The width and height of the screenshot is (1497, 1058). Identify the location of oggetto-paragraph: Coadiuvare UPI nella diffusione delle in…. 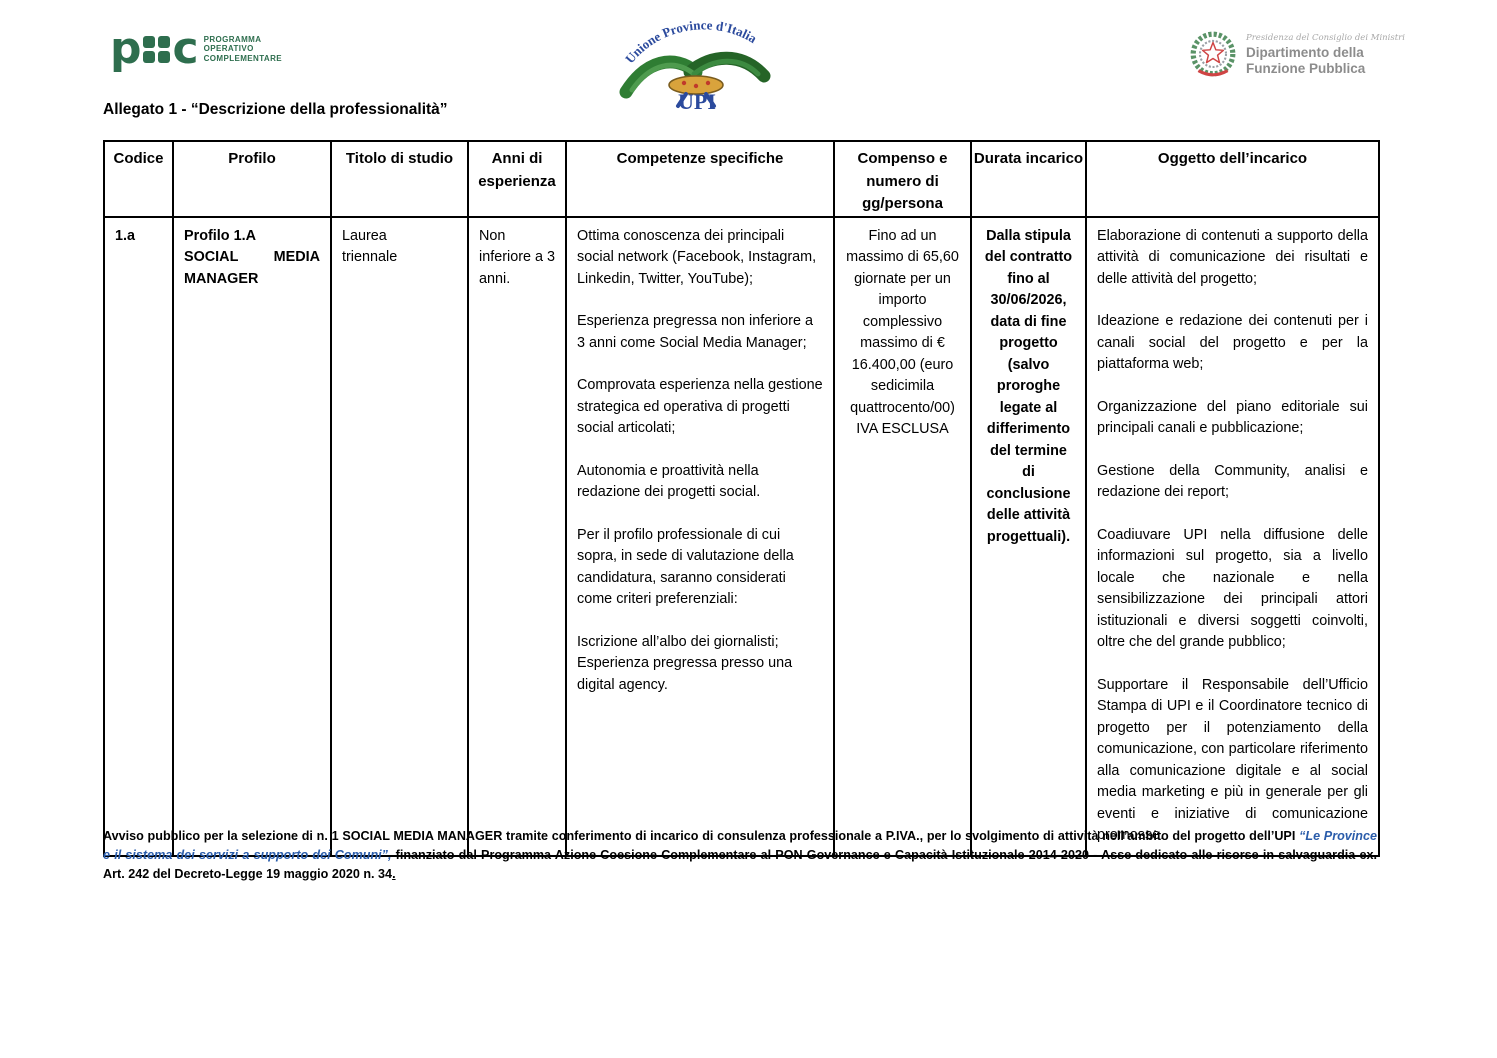
(1232, 588).